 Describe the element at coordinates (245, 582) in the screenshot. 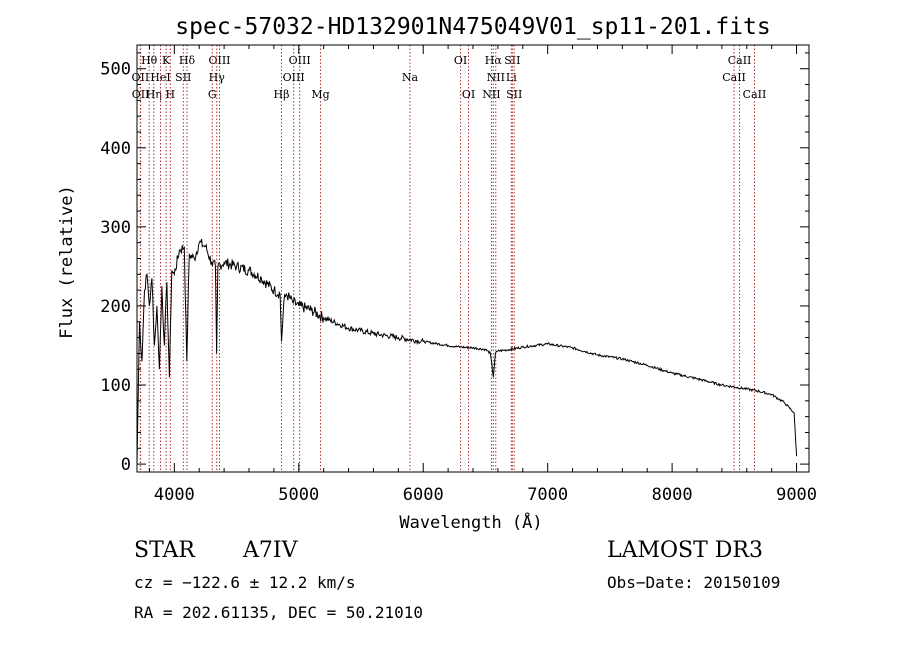

I see `redshift-velocity: cz = −122.6 ± 12.2 km/s` at that location.